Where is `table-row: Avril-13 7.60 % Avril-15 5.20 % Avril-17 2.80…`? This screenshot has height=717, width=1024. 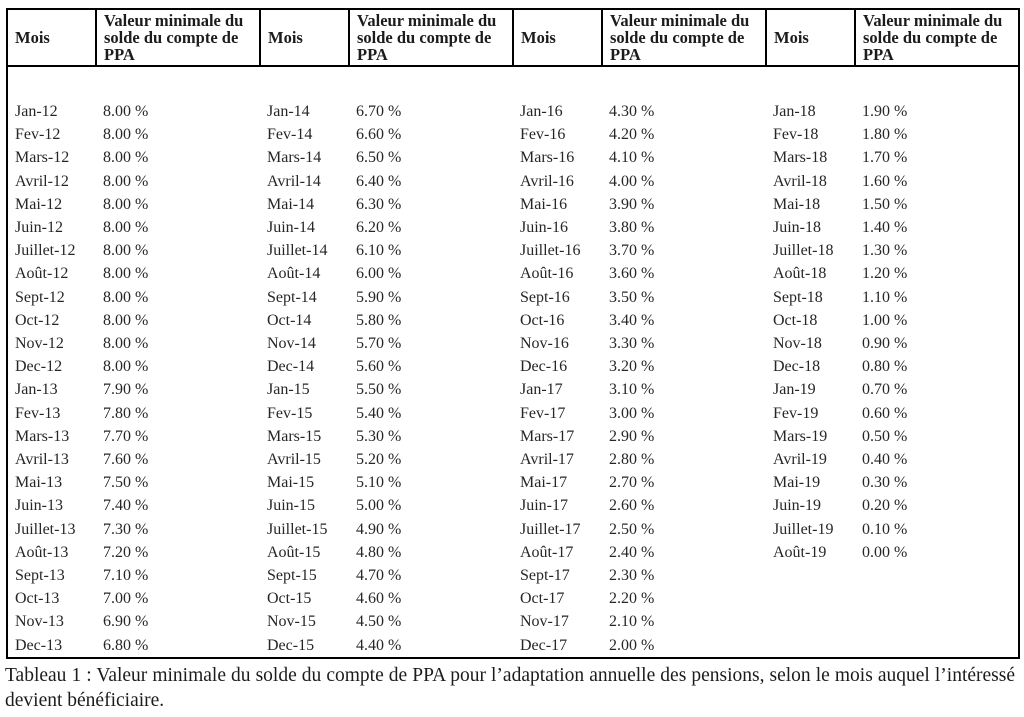
table-row: Avril-13 7.60 % Avril-15 5.20 % Avril-17 2.80… is located at coordinates (513, 459).